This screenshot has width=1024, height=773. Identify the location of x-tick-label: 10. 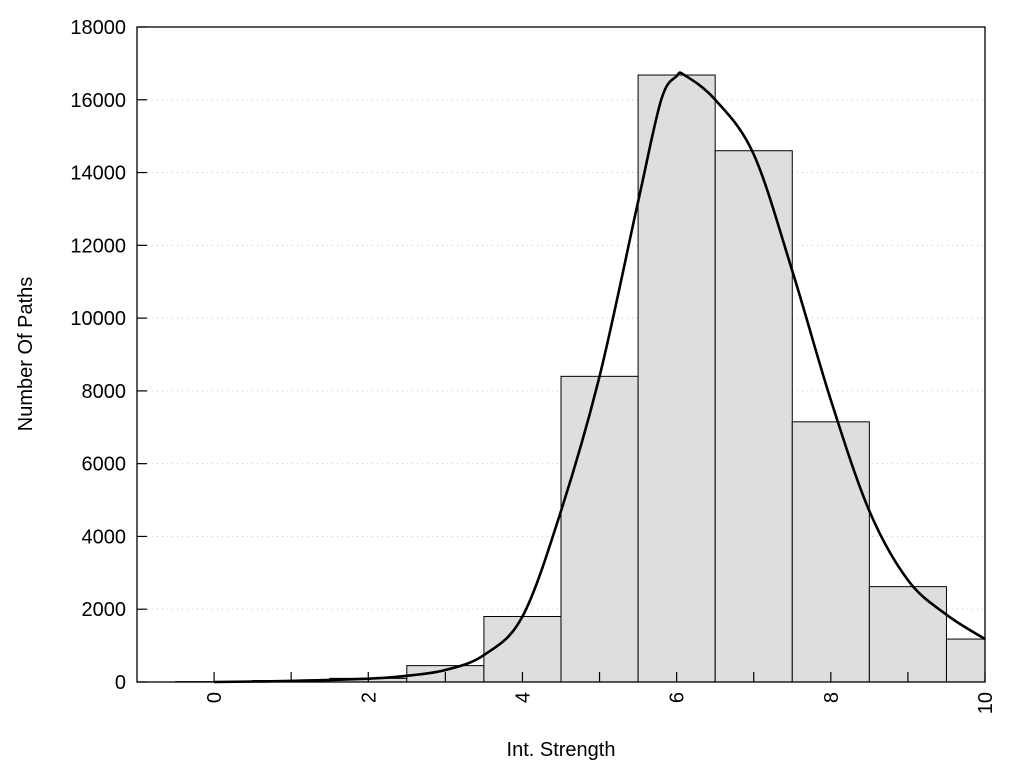
(986, 703).